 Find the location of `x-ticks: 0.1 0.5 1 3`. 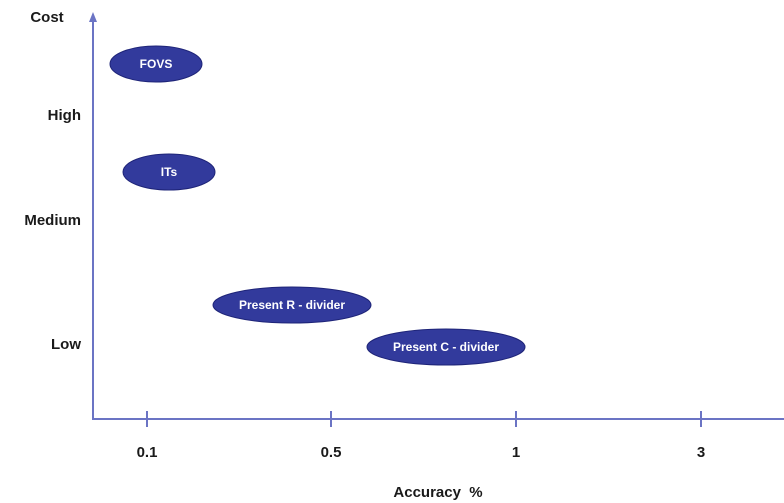

x-ticks: 0.1 0.5 1 3 is located at coordinates (421, 436).